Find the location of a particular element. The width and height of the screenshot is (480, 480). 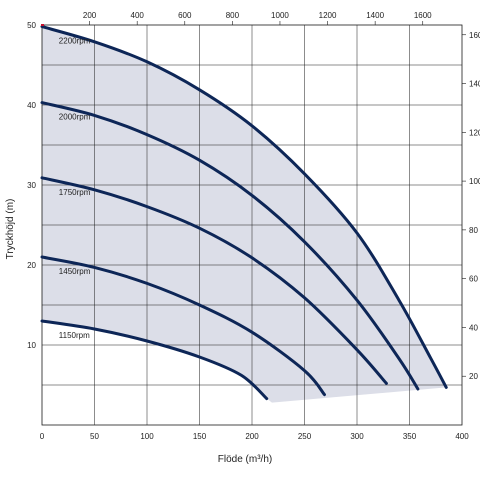

x-tick-label: 350 is located at coordinates (410, 436).